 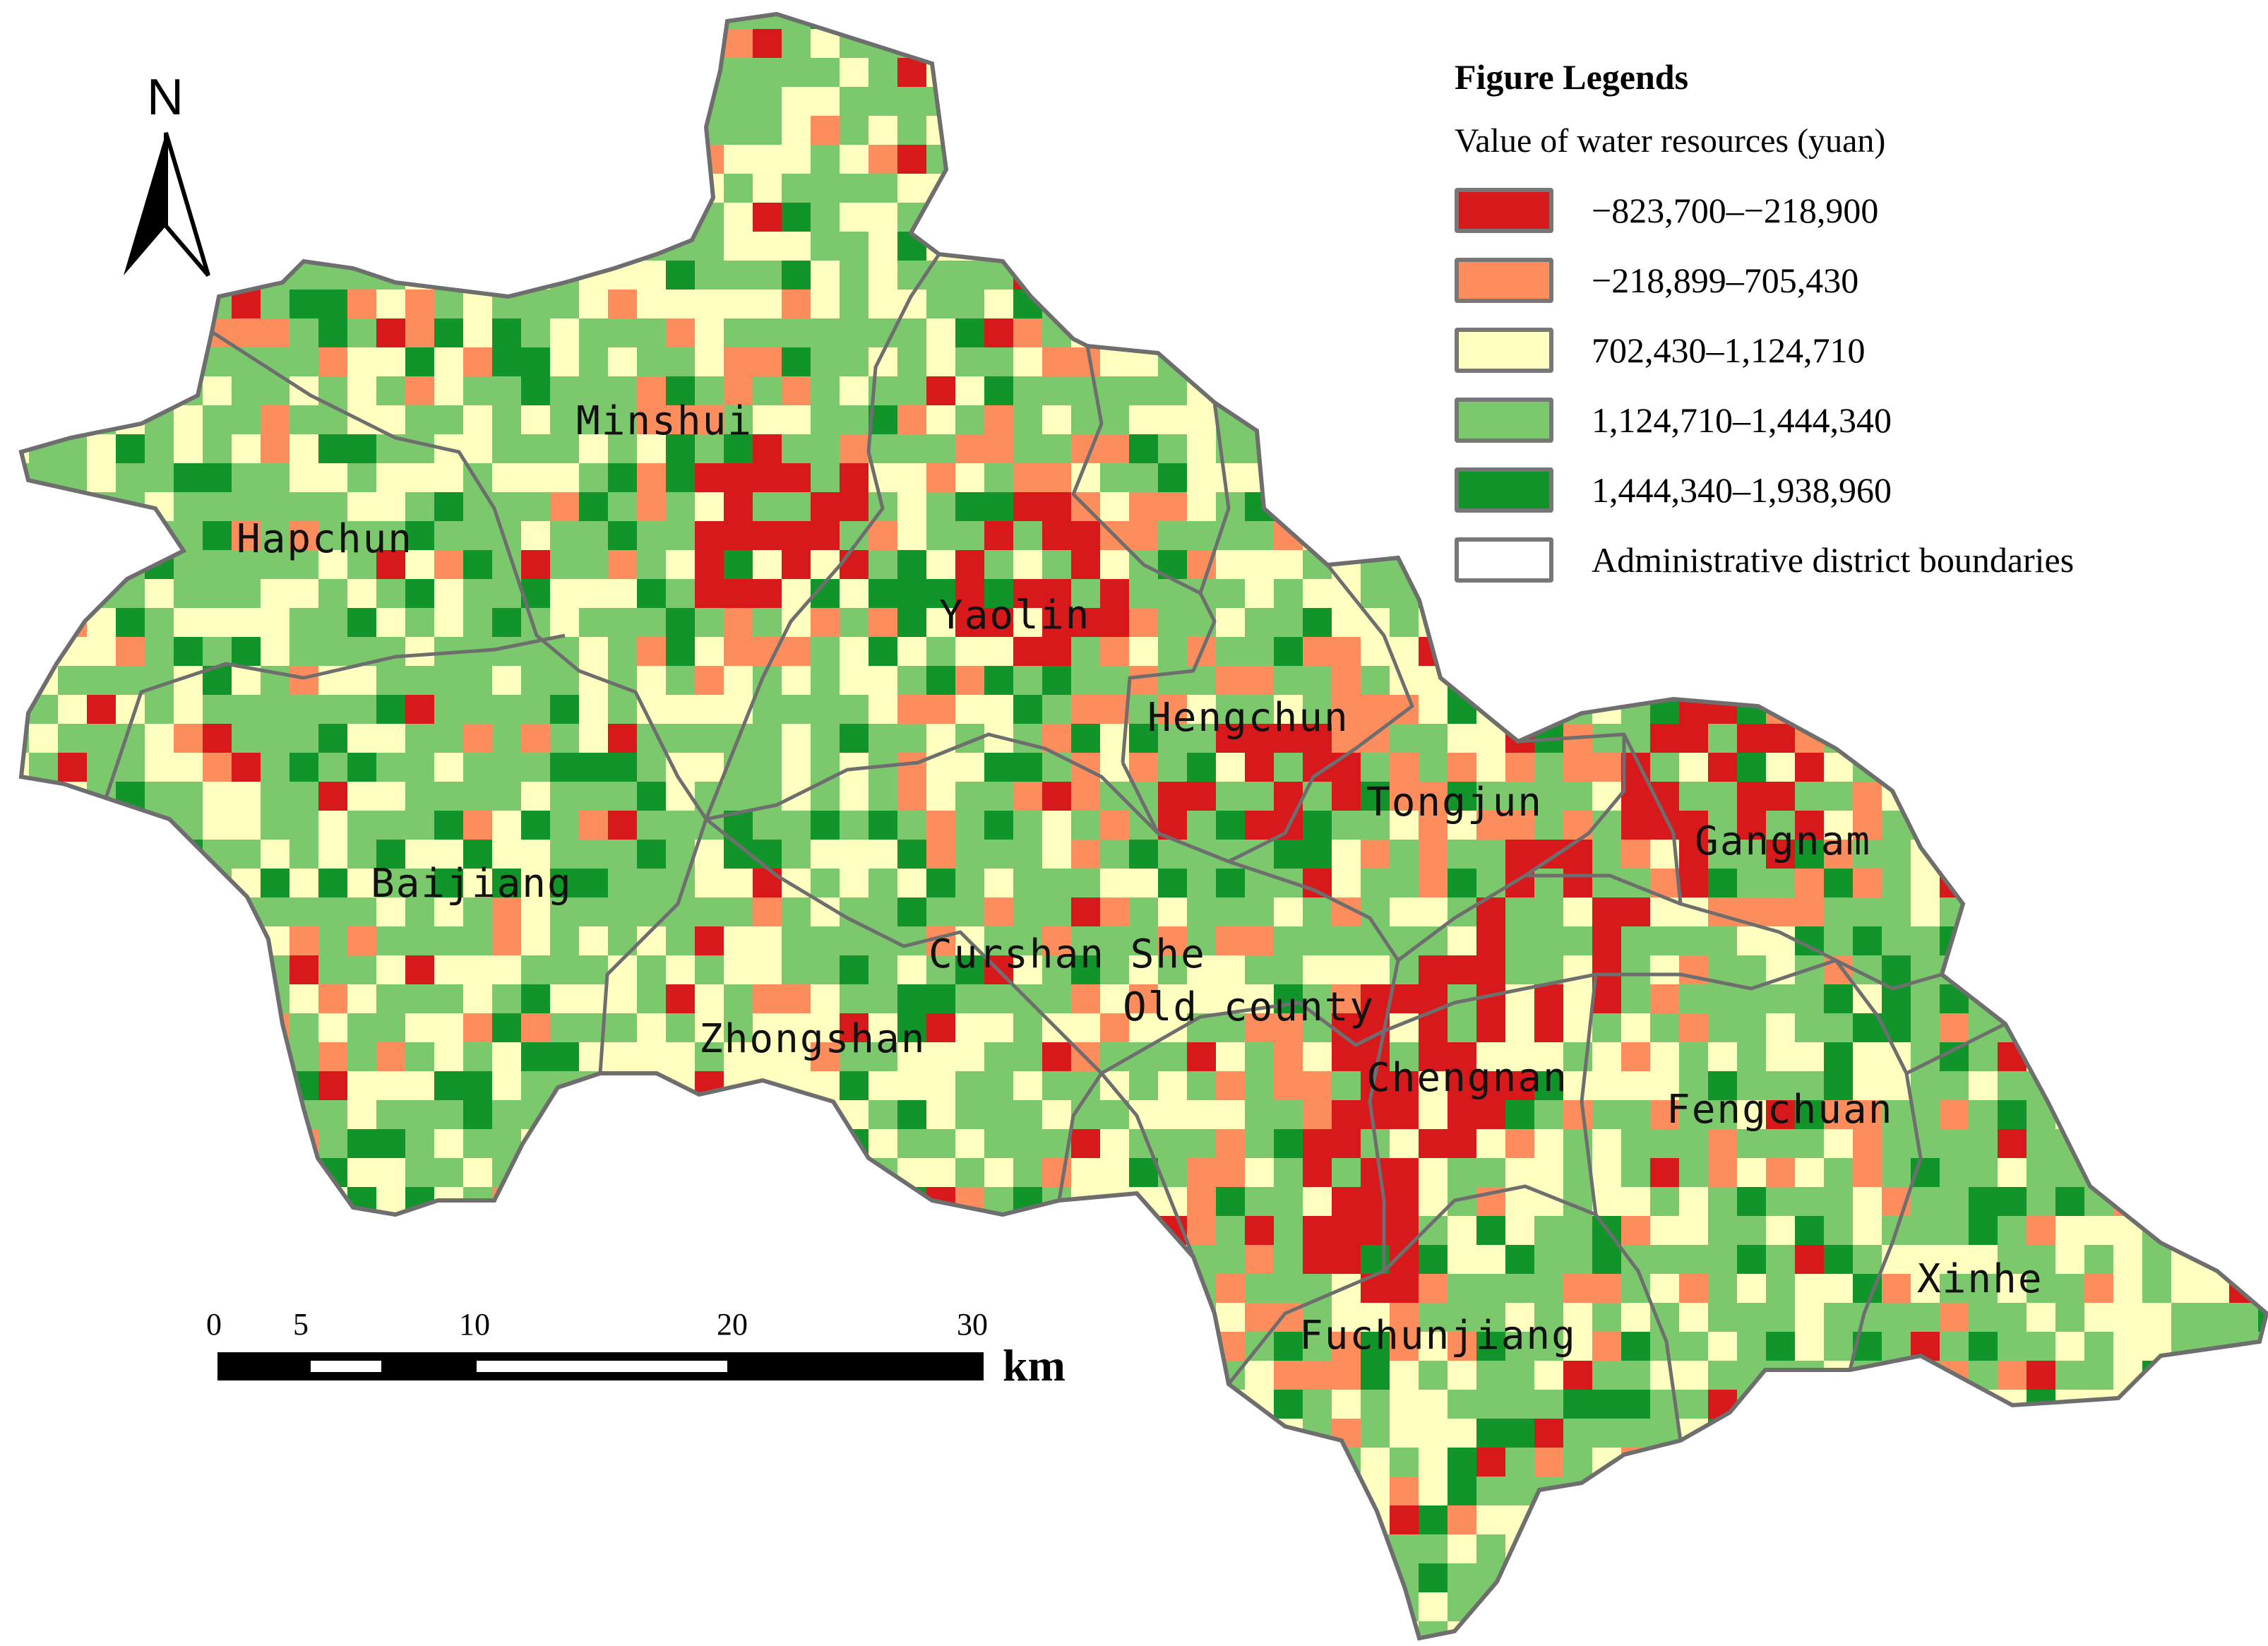 What do you see at coordinates (1067, 954) in the screenshot?
I see `district-label-curshan-she: Curshan She` at bounding box center [1067, 954].